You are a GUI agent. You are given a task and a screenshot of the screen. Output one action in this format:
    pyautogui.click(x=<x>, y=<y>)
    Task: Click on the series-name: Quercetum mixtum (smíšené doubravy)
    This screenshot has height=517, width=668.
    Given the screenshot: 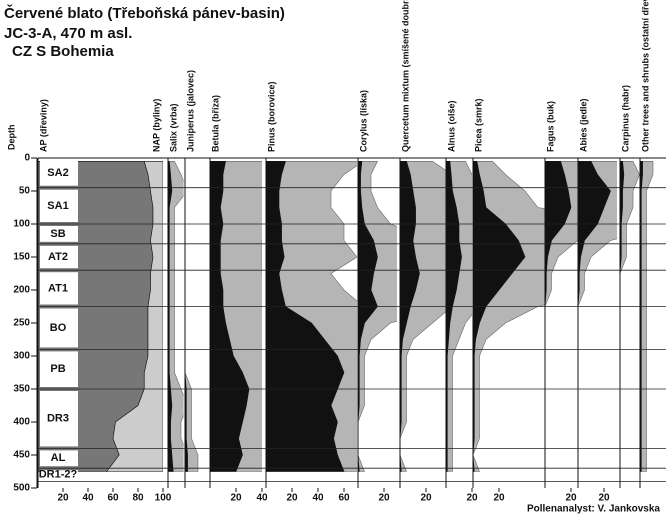 What is the action you would take?
    pyautogui.click(x=405, y=76)
    